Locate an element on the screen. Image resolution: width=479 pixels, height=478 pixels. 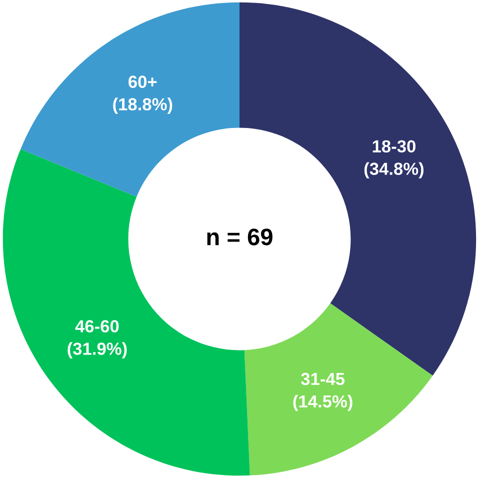
data-label: (18.8%) is located at coordinates (142, 106).